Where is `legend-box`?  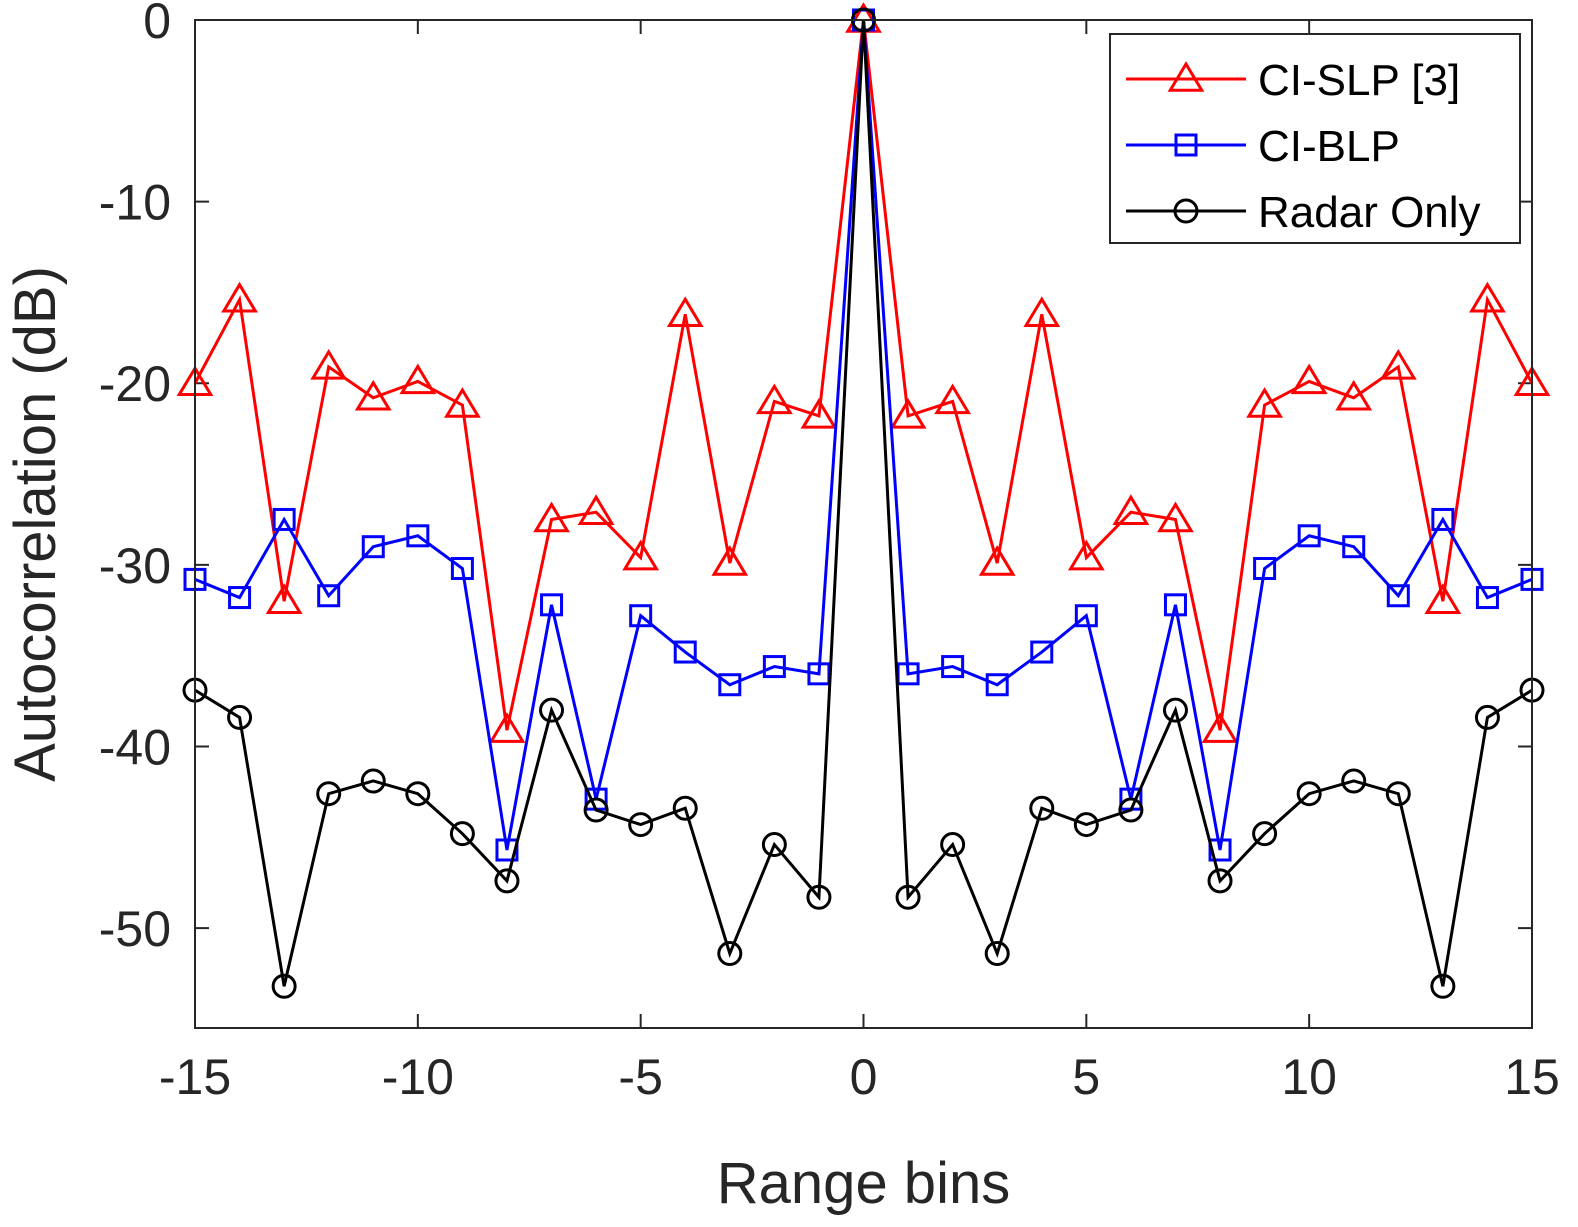 legend-box is located at coordinates (1315, 138).